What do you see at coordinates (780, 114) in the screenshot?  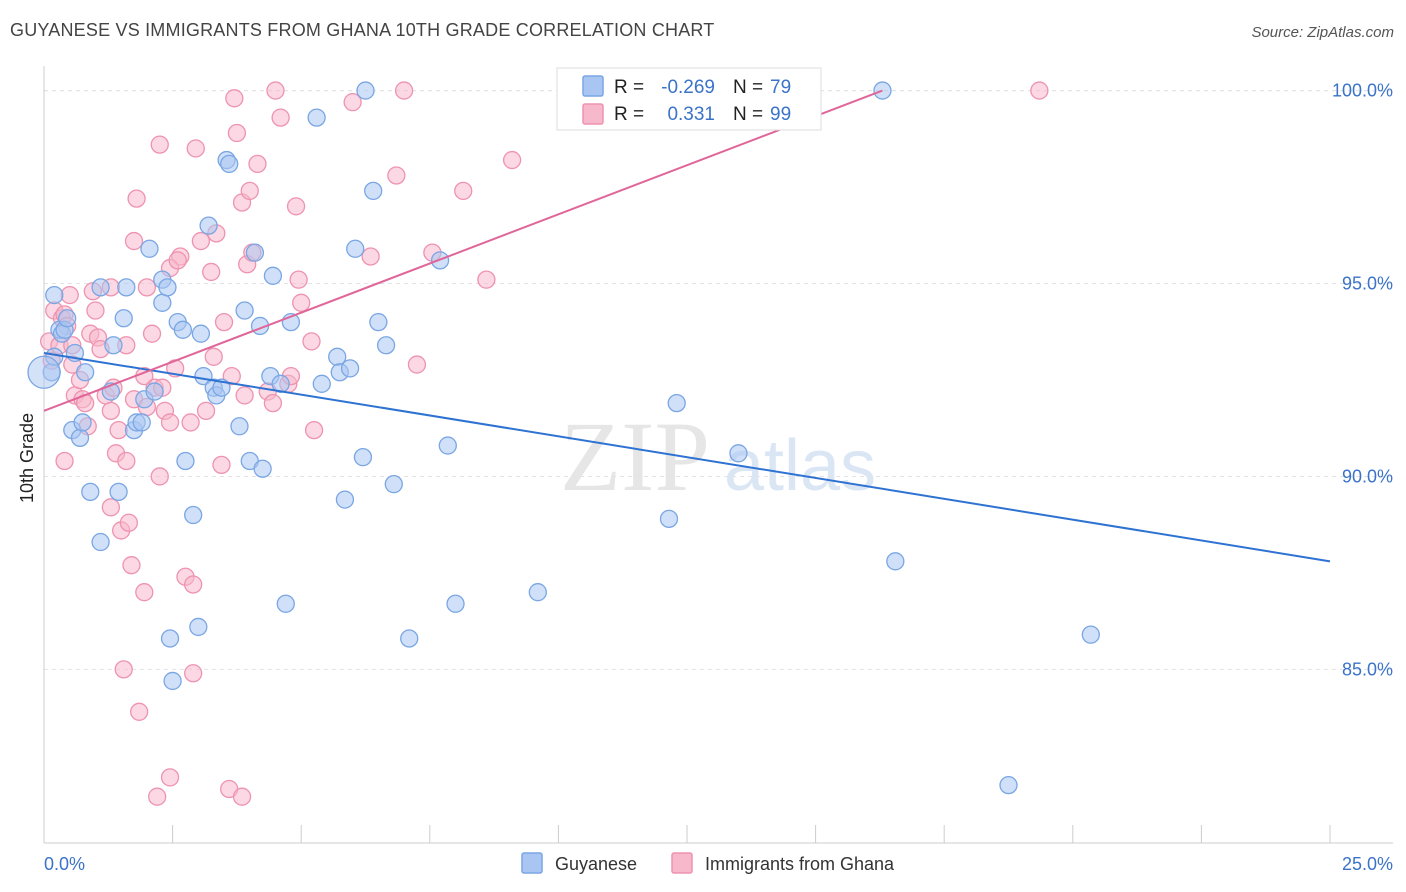 I see `legend-n-value-2: 99` at bounding box center [780, 114].